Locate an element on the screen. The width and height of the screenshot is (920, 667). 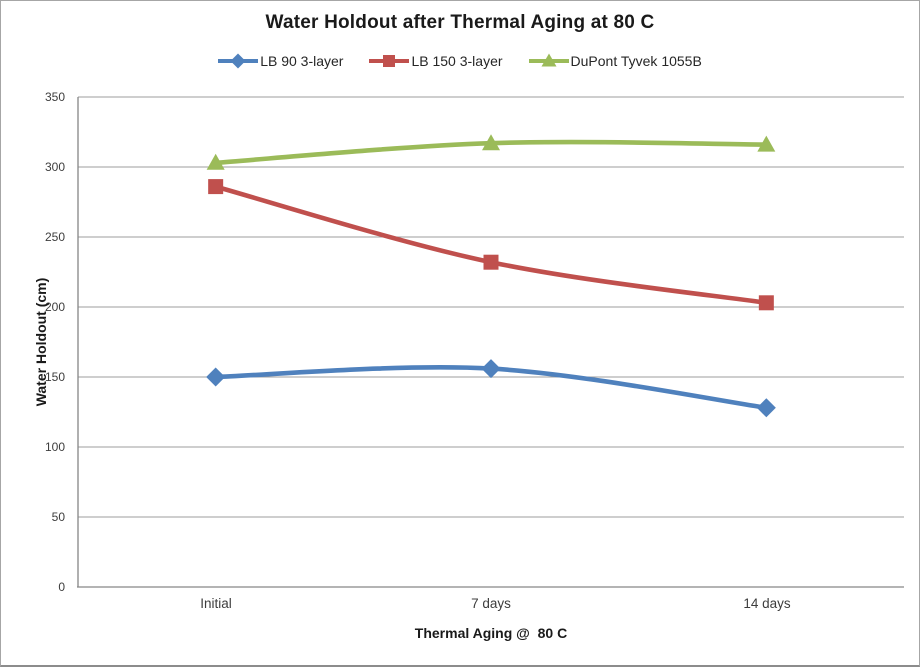
x-tick-label-initial: Initial is located at coordinates (216, 603).